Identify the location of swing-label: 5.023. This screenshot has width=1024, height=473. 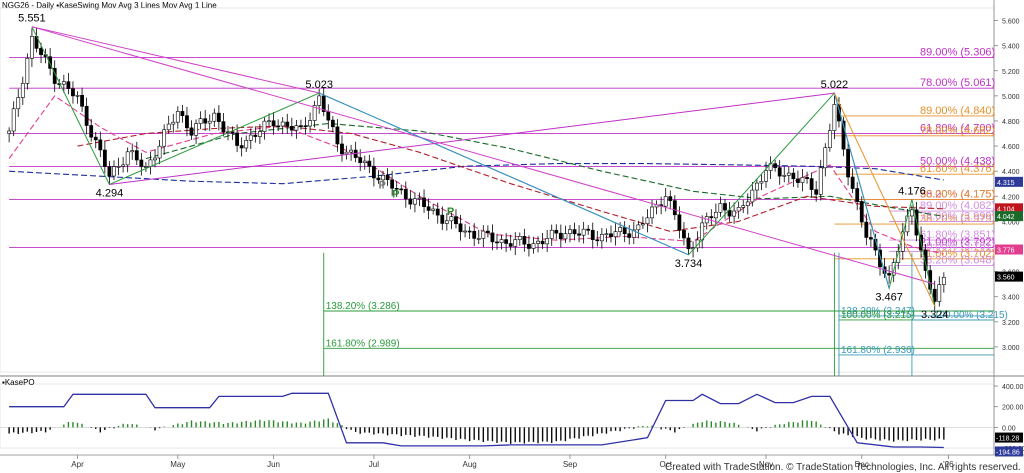
(319, 85).